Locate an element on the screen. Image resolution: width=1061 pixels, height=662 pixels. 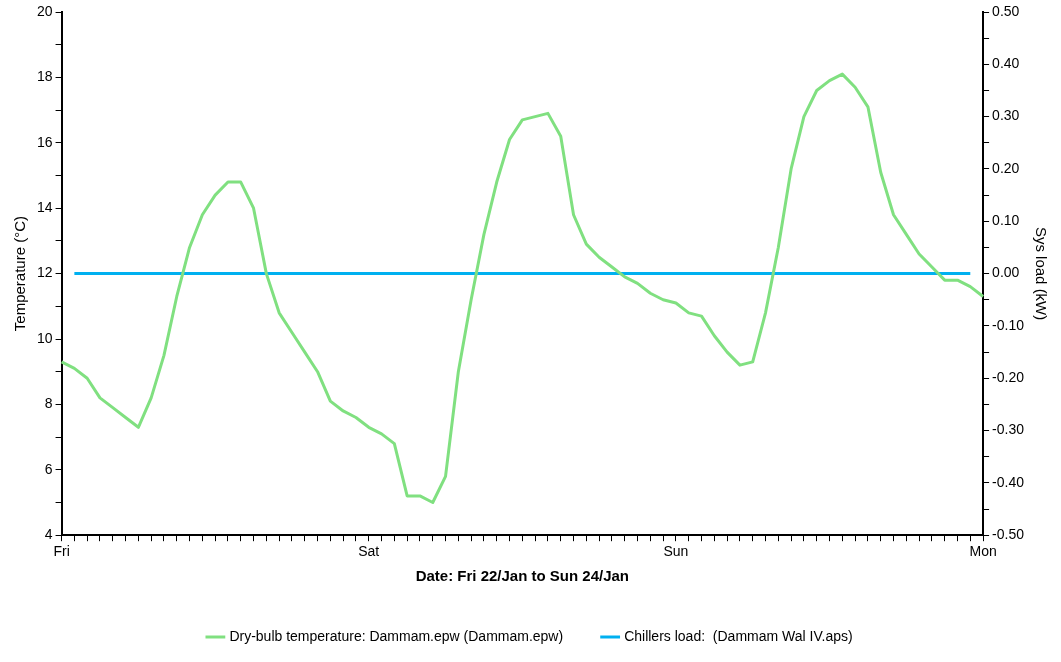
y-tick-label: 8 is located at coordinates (48, 403).